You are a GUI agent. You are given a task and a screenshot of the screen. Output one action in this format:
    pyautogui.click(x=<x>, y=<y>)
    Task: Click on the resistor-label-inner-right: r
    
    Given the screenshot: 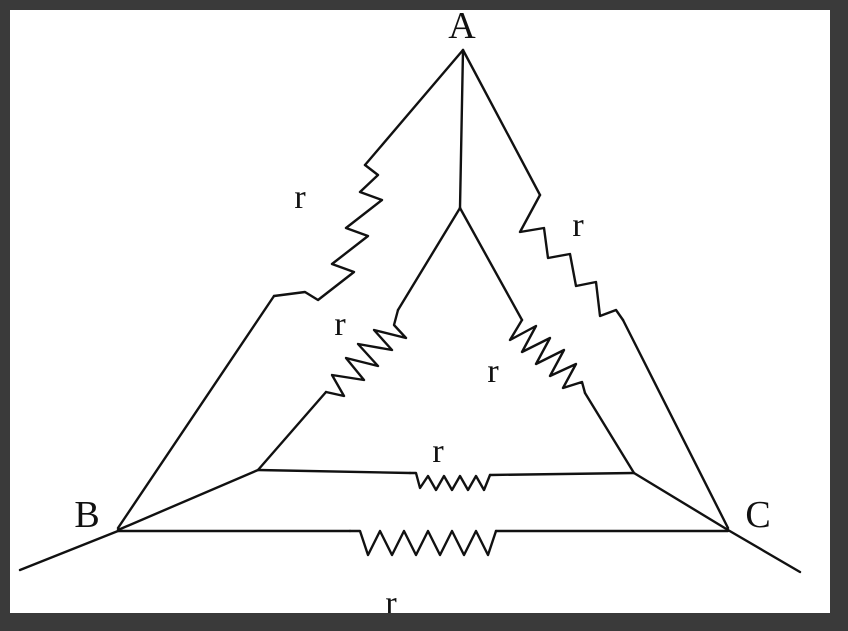 What is the action you would take?
    pyautogui.click(x=493, y=371)
    